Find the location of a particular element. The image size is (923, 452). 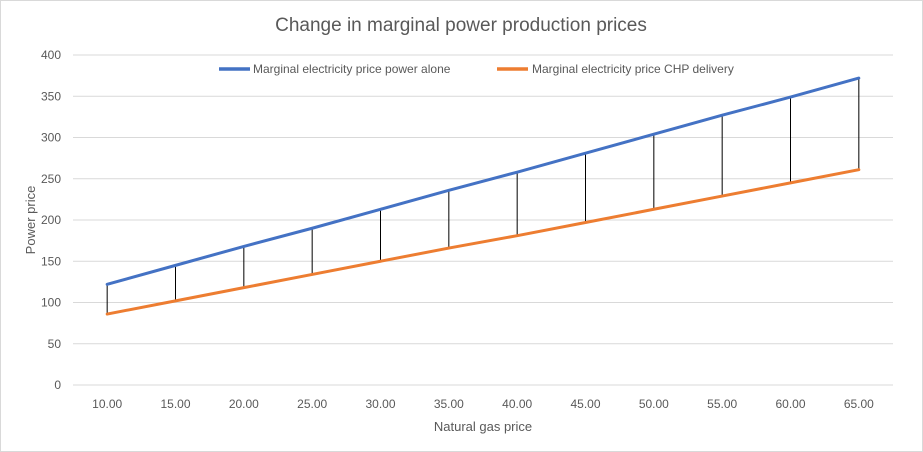

y-tick-label: 100 is located at coordinates (51, 303).